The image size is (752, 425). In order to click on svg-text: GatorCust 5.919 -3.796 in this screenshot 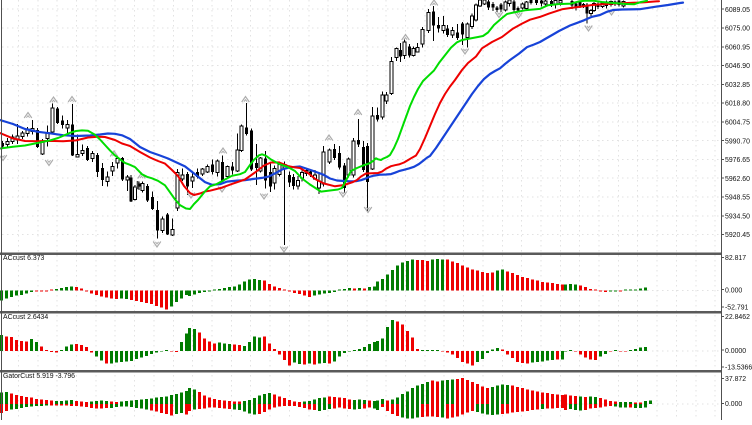, I will do `click(39, 376)`.